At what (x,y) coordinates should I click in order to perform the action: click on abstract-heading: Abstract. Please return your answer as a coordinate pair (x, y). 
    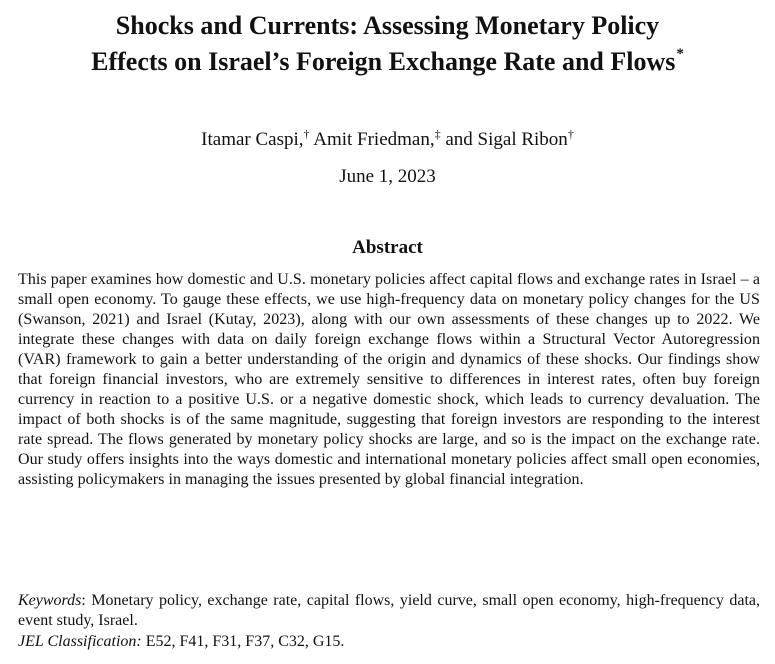
    Looking at the image, I should click on (387, 247).